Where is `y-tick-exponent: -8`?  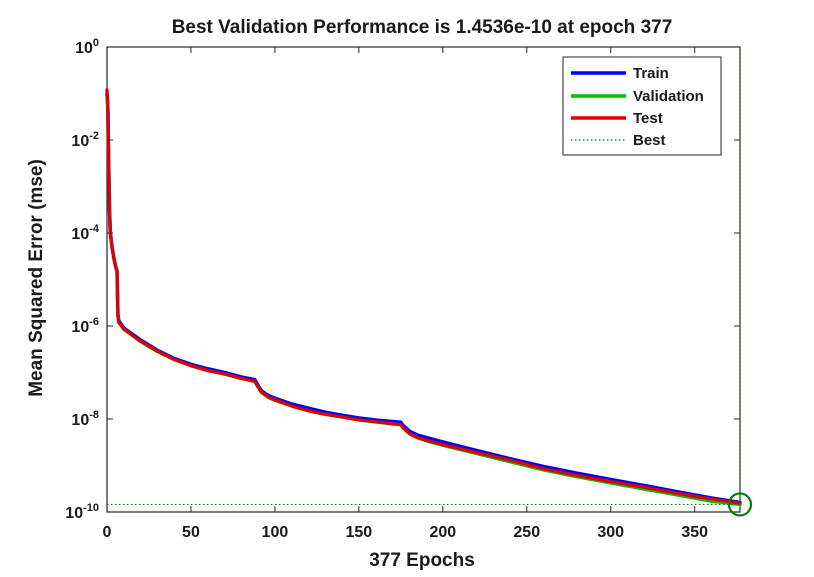
y-tick-exponent: -8 is located at coordinates (94, 415).